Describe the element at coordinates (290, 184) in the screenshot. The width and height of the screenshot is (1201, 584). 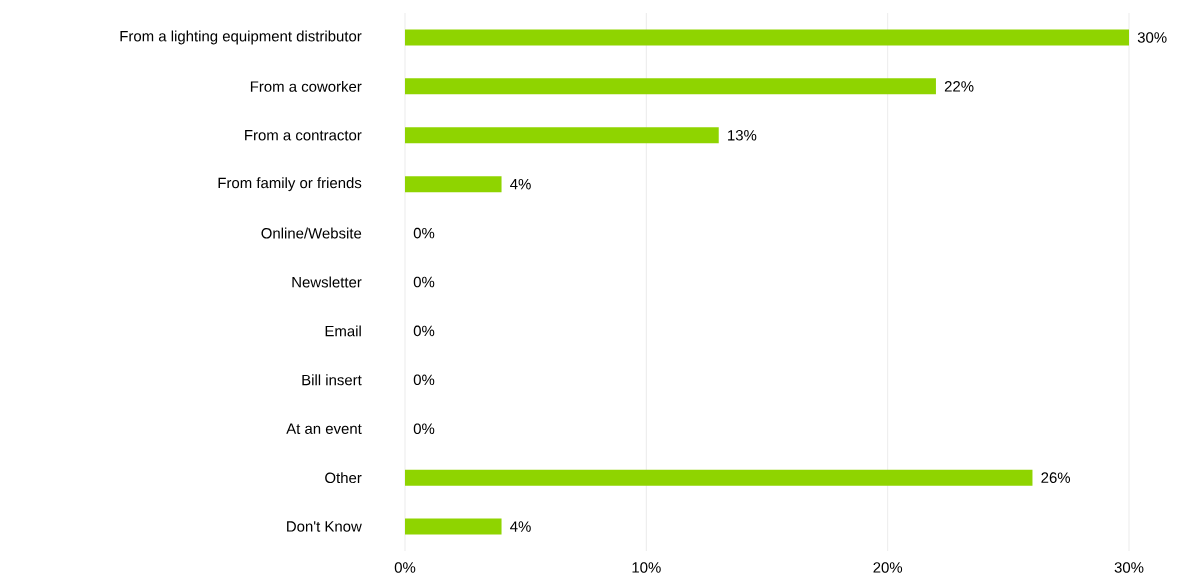
I see `y-tick-label: From family or friends` at that location.